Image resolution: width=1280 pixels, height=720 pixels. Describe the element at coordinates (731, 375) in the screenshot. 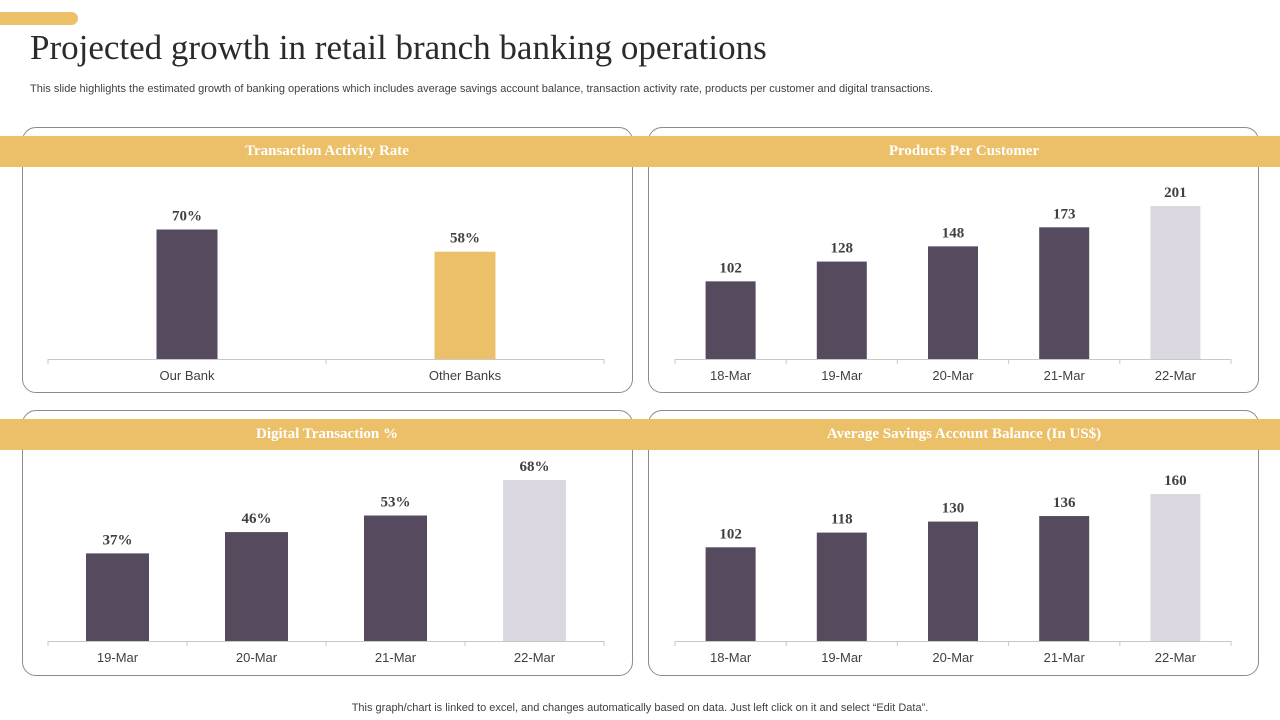

I see `category-label-products-0: 18-Mar` at that location.